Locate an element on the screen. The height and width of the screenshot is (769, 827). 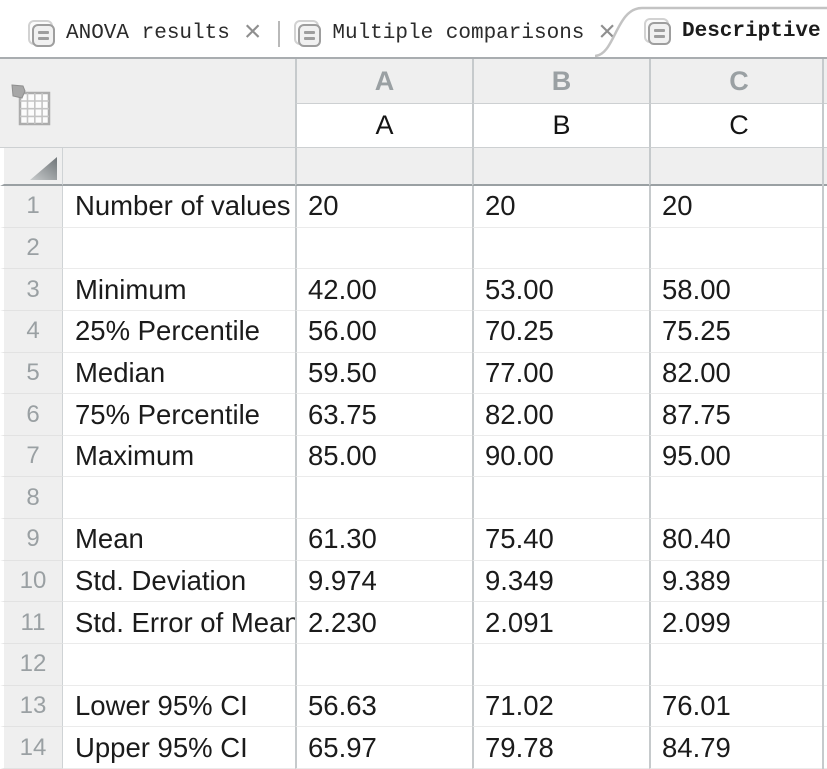
stat-label-cell: Lower 95% CI is located at coordinates (178, 706).